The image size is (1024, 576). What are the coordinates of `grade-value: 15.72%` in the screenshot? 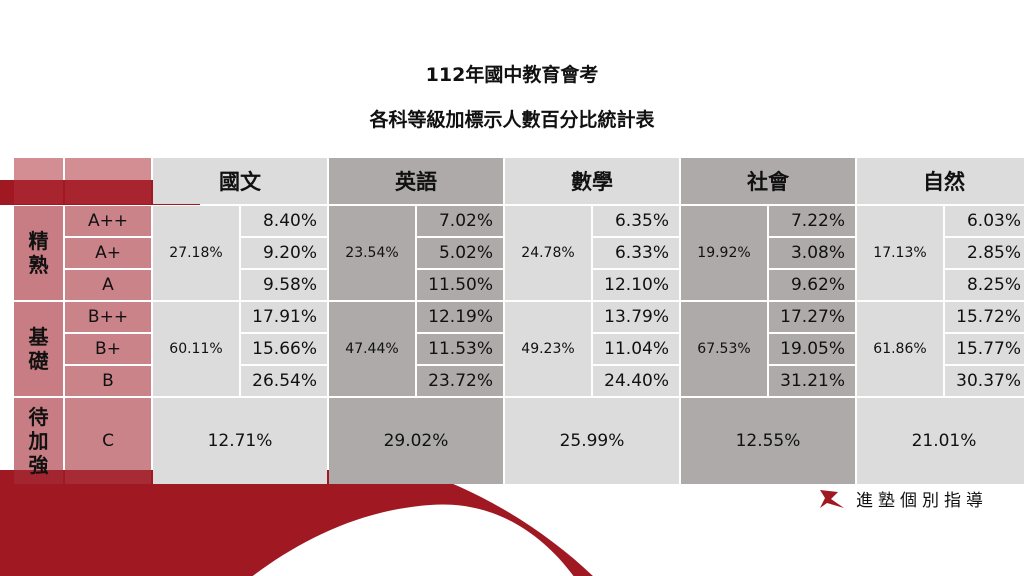 It's located at (984, 317).